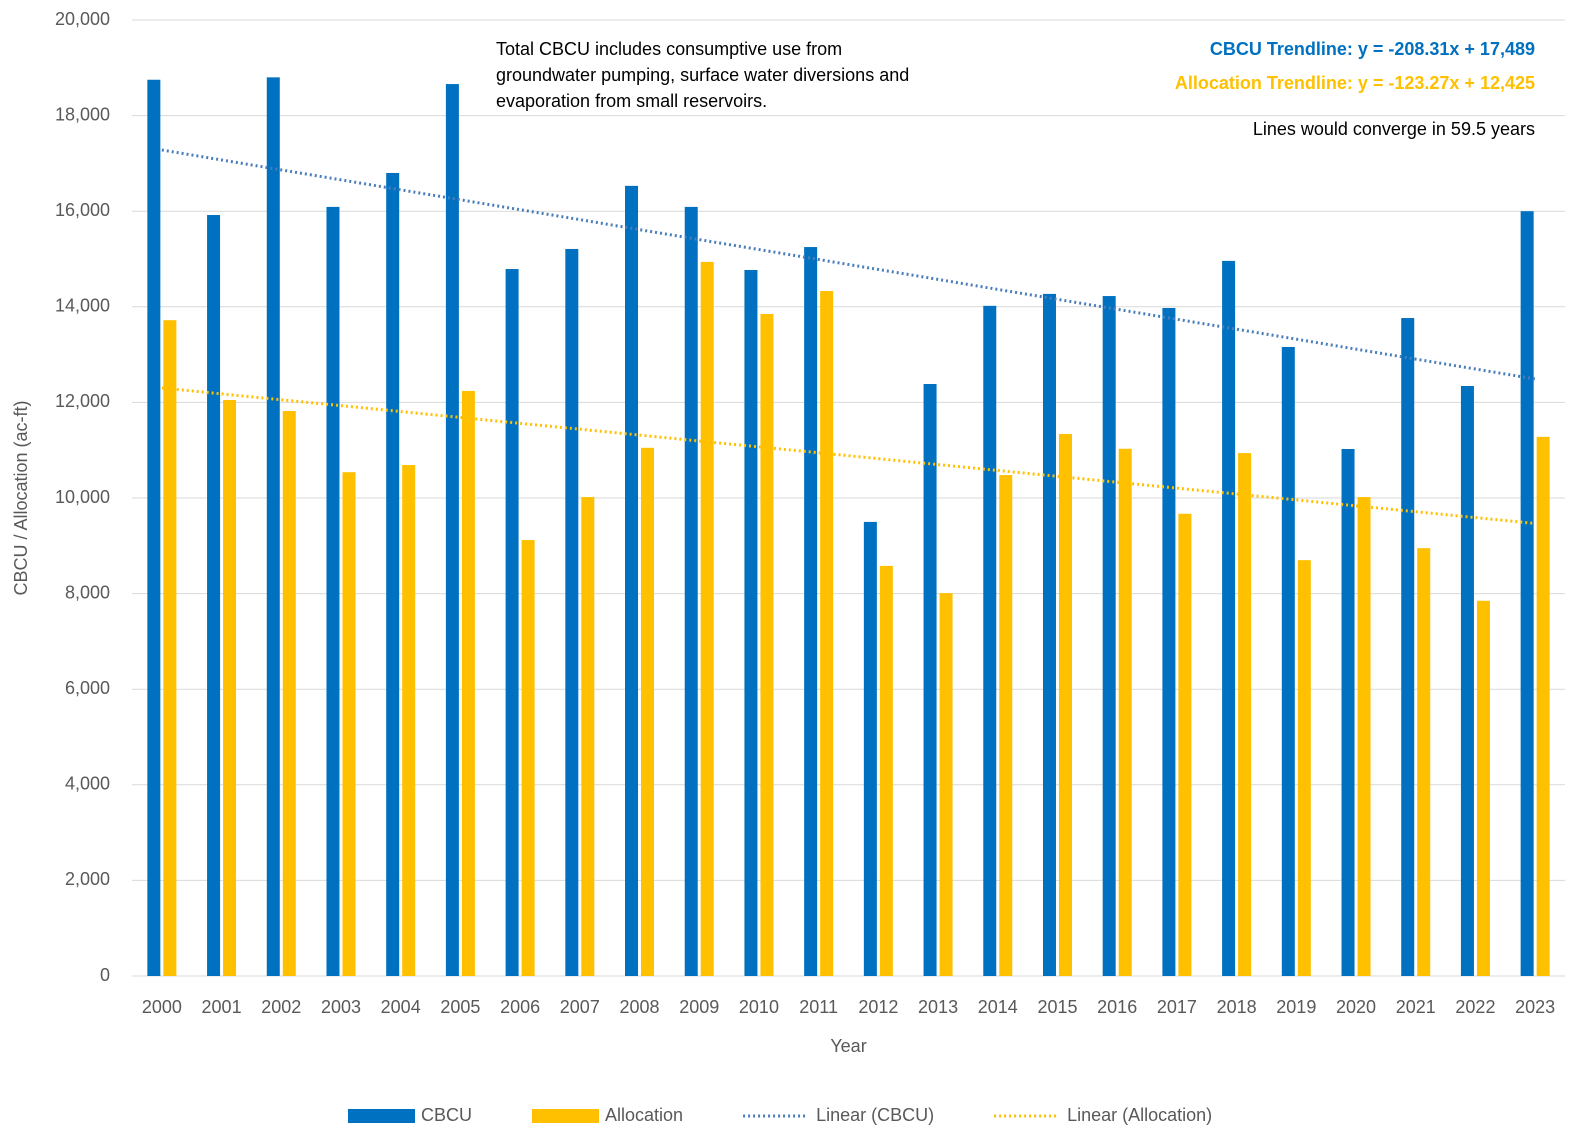  I want to click on trendline, so click(848, 455).